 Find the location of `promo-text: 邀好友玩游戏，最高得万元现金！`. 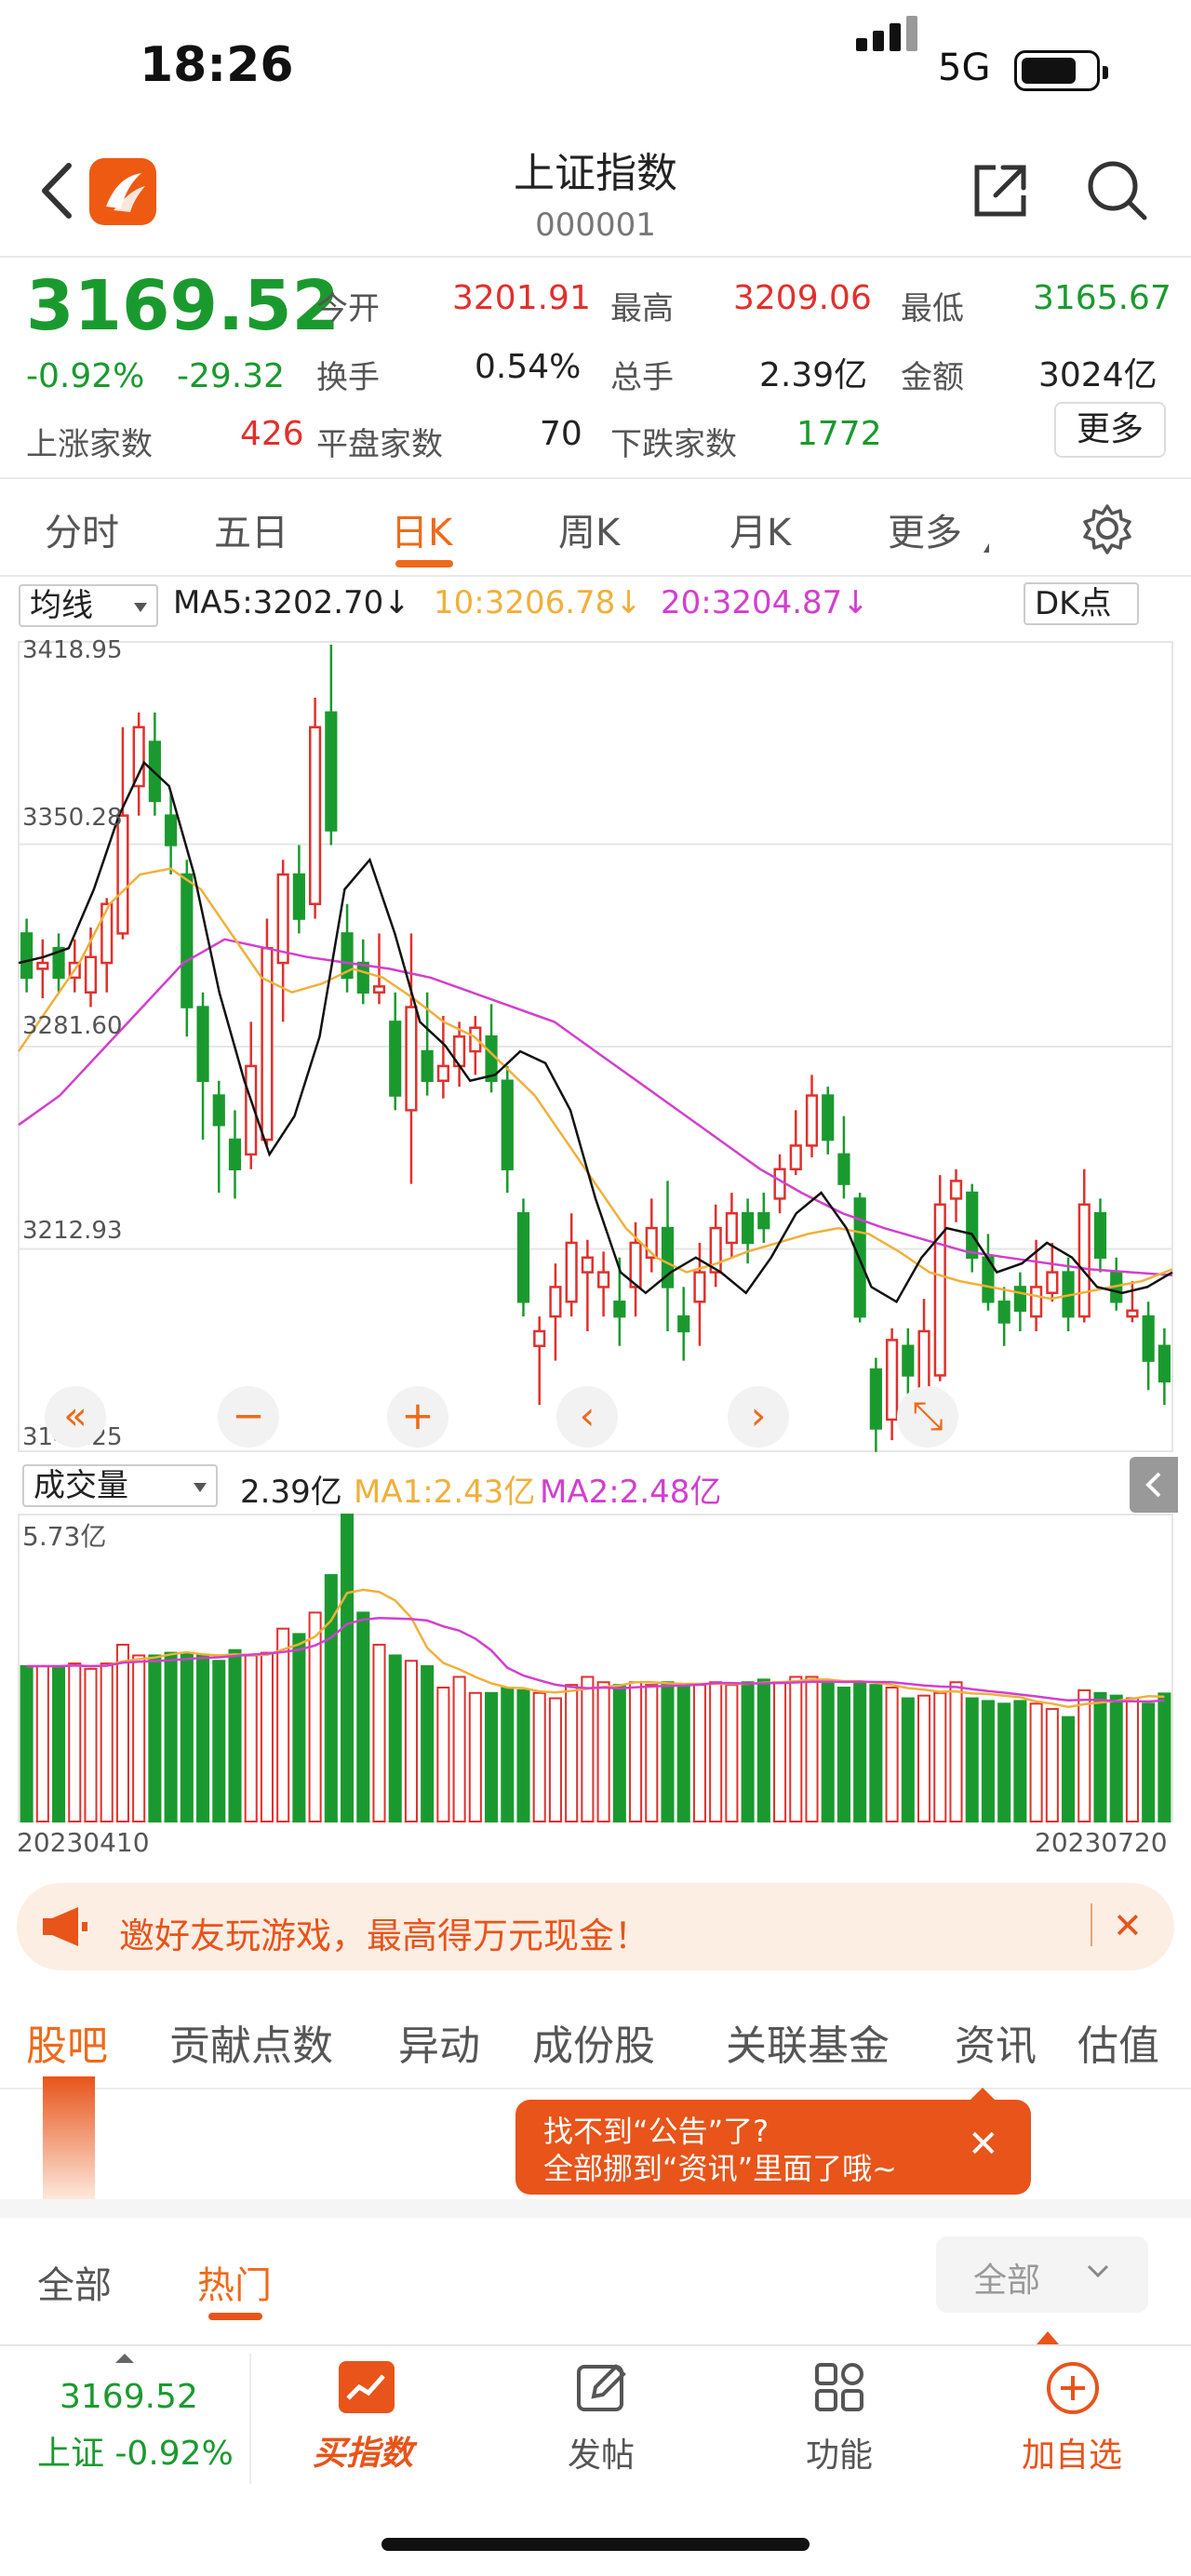

promo-text: 邀好友玩游戏，最高得万元现金！ is located at coordinates (384, 1935).